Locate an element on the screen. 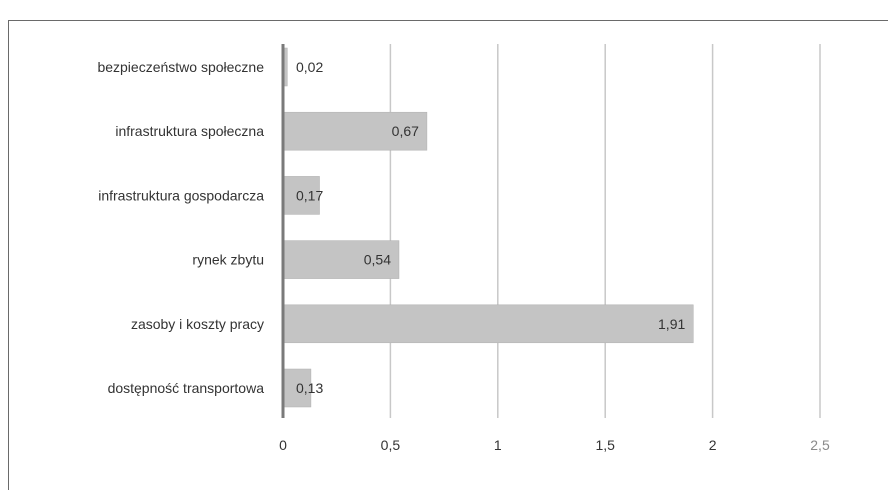 The width and height of the screenshot is (888, 490). category-label: infrastruktura społeczna is located at coordinates (189, 131).